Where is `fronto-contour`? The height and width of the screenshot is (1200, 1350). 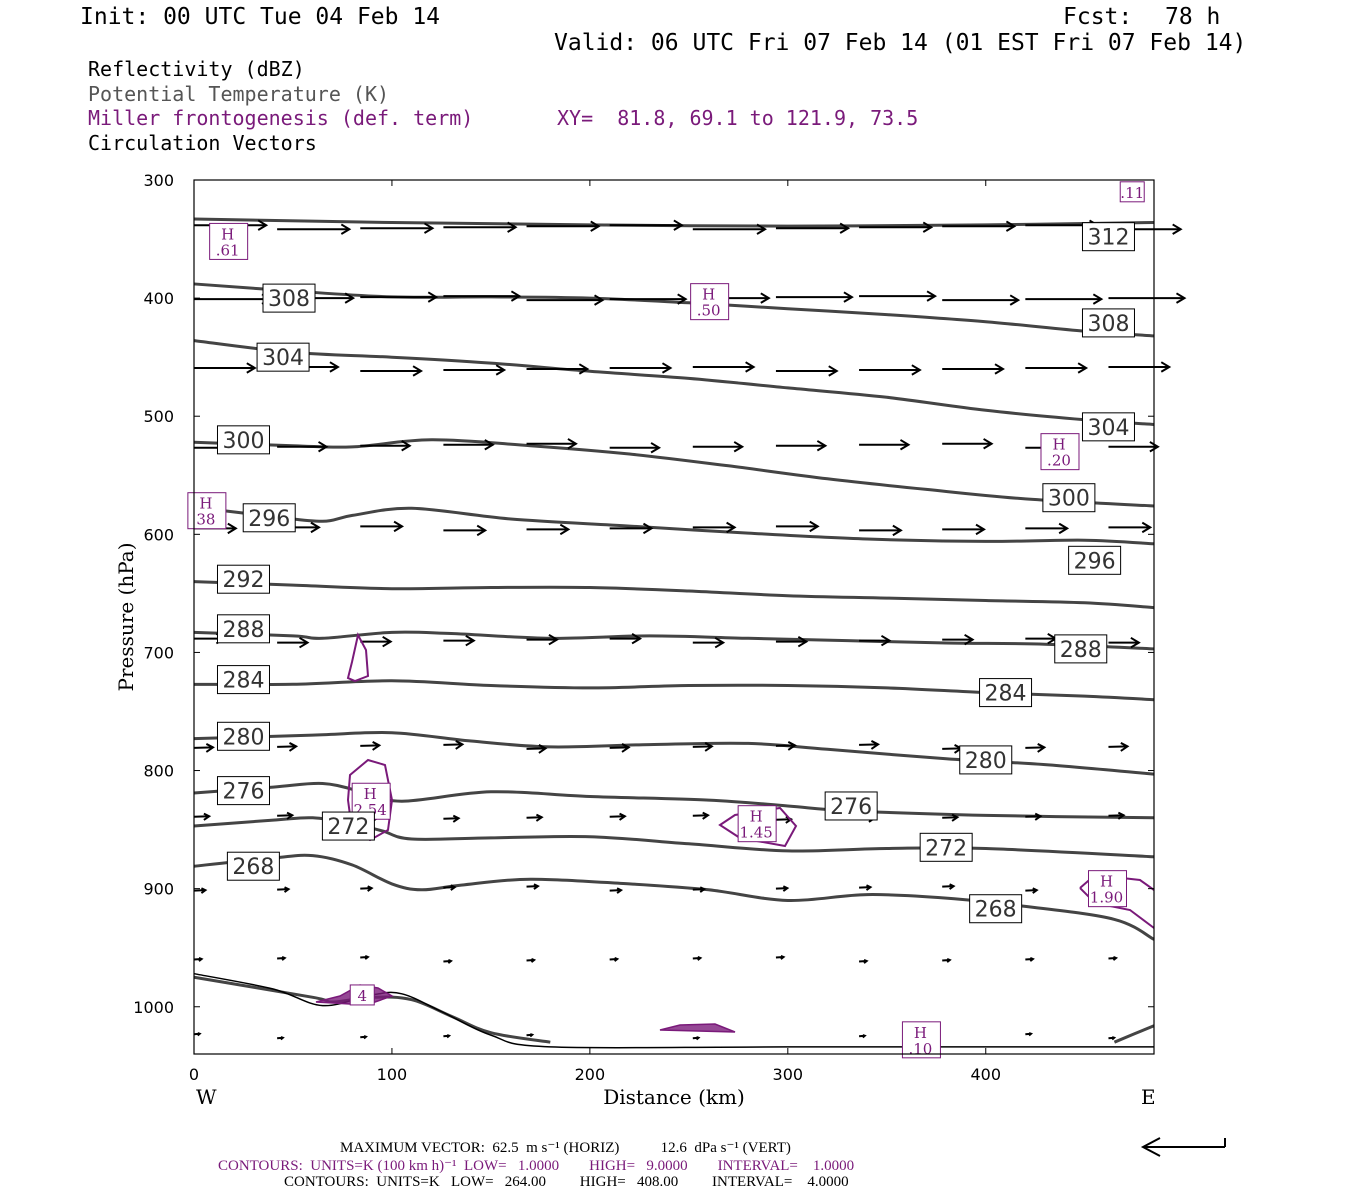
fronto-contour is located at coordinates (370, 800).